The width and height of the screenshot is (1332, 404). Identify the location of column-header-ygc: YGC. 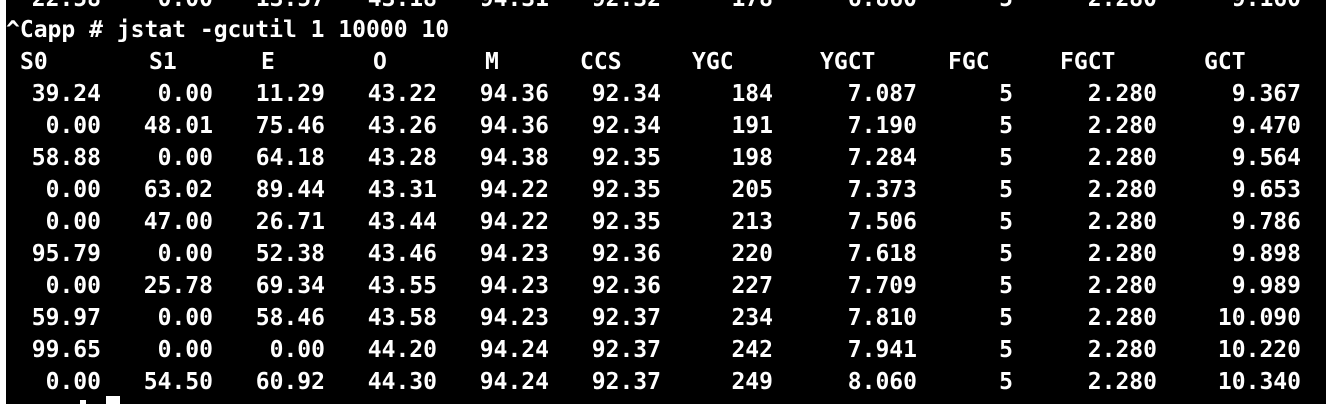
(713, 62).